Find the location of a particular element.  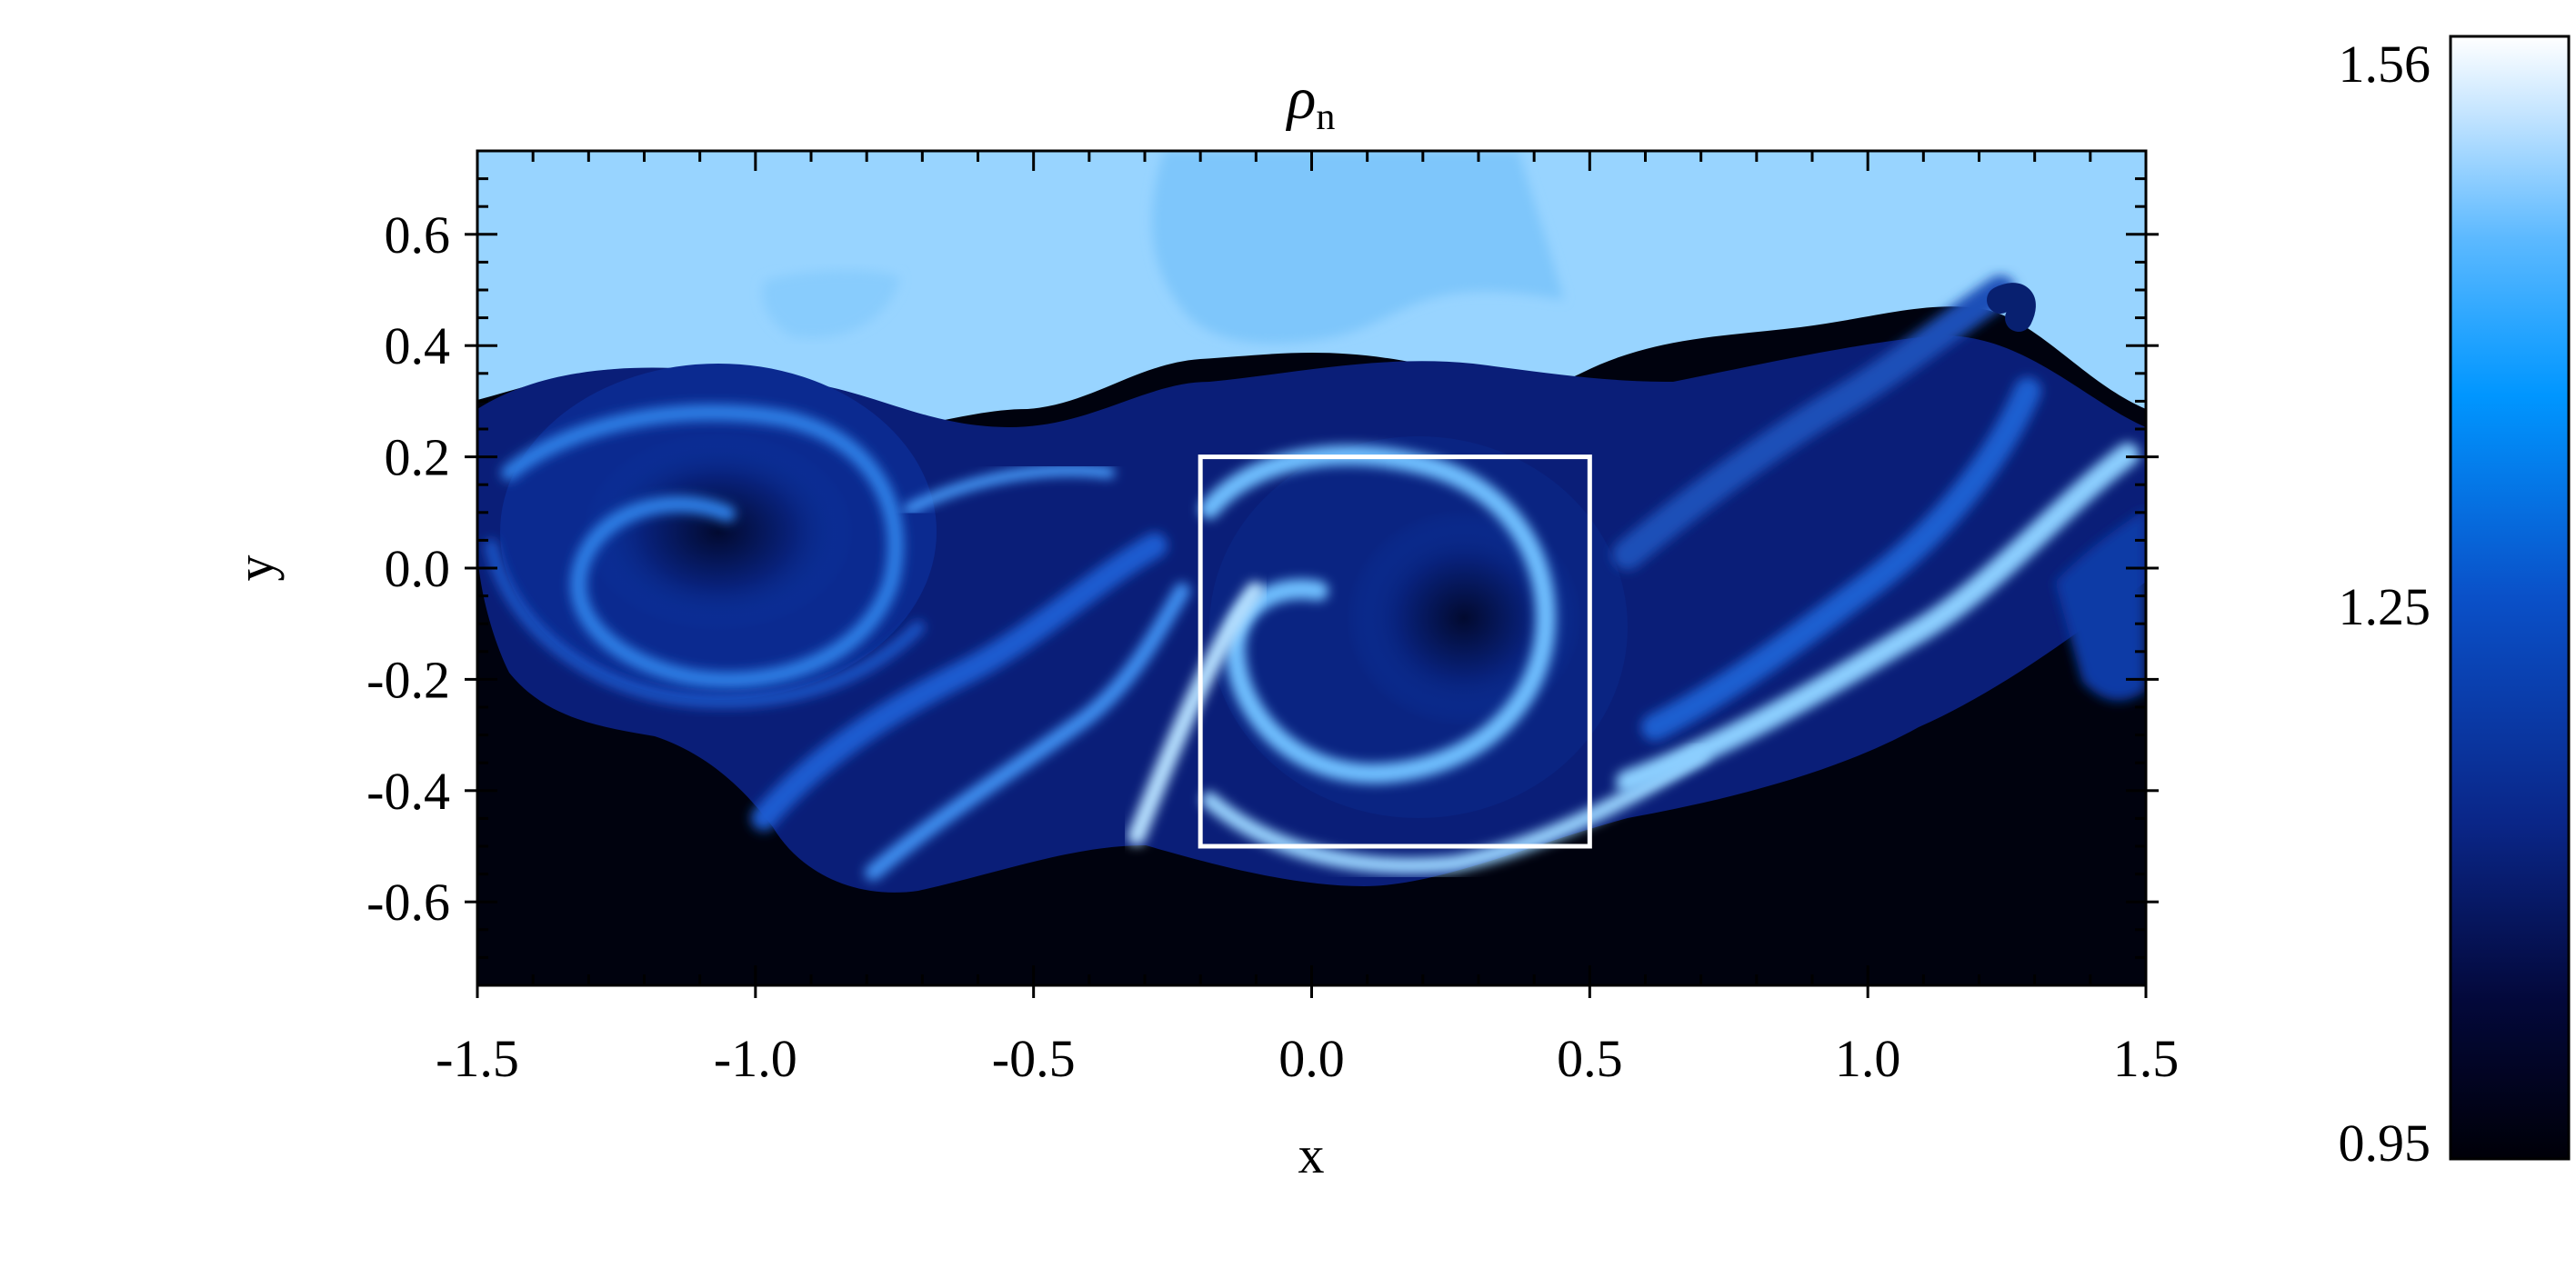

y-tick-label: -0.4 is located at coordinates (408, 791).